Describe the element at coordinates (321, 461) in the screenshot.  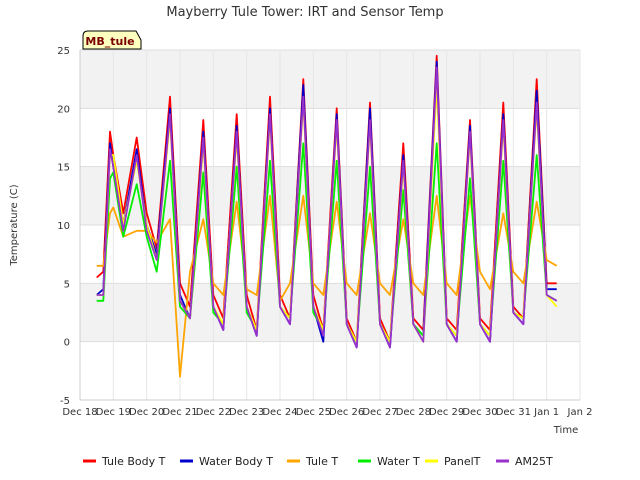
I see `legend-label: Tule T` at that location.